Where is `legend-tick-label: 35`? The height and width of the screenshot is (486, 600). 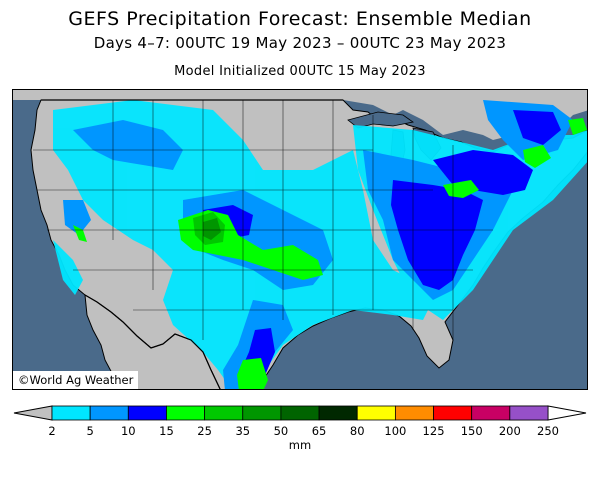 legend-tick-label: 35 is located at coordinates (243, 431).